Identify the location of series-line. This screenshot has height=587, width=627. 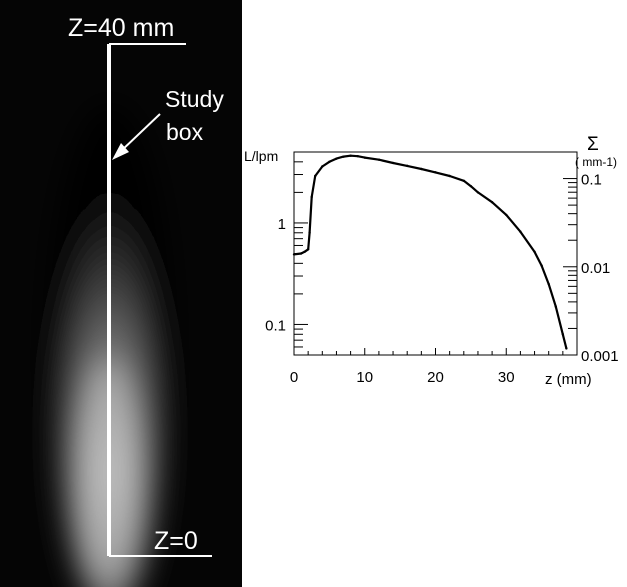
(430, 251).